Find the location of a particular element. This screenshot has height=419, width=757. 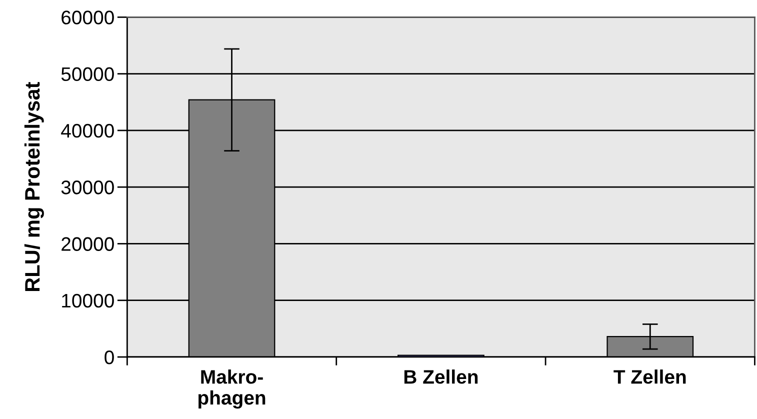

y-tick-label: 0 is located at coordinates (109, 357).